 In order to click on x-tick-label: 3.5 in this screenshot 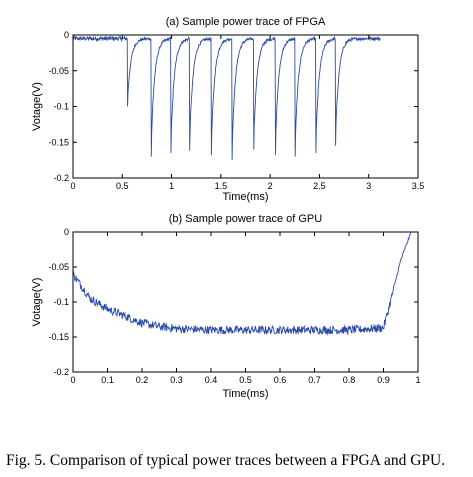, I will do `click(418, 186)`.